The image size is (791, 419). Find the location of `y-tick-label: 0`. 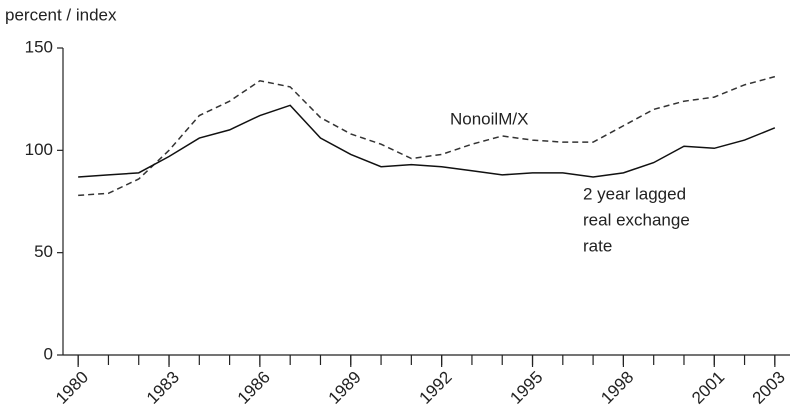

y-tick-label: 0 is located at coordinates (48, 353).